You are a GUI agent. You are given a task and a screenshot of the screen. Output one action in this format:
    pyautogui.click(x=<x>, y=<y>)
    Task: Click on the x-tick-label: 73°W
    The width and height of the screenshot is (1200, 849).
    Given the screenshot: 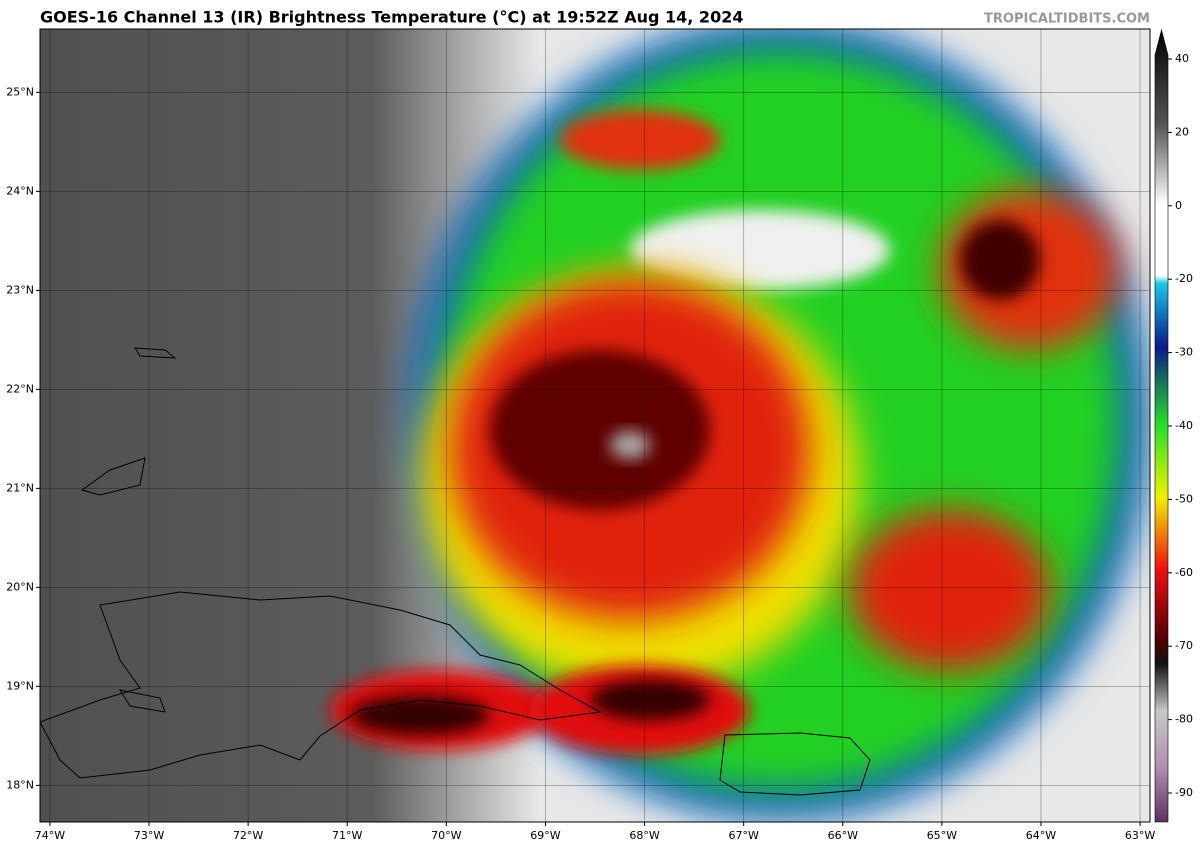 What is the action you would take?
    pyautogui.click(x=149, y=835)
    